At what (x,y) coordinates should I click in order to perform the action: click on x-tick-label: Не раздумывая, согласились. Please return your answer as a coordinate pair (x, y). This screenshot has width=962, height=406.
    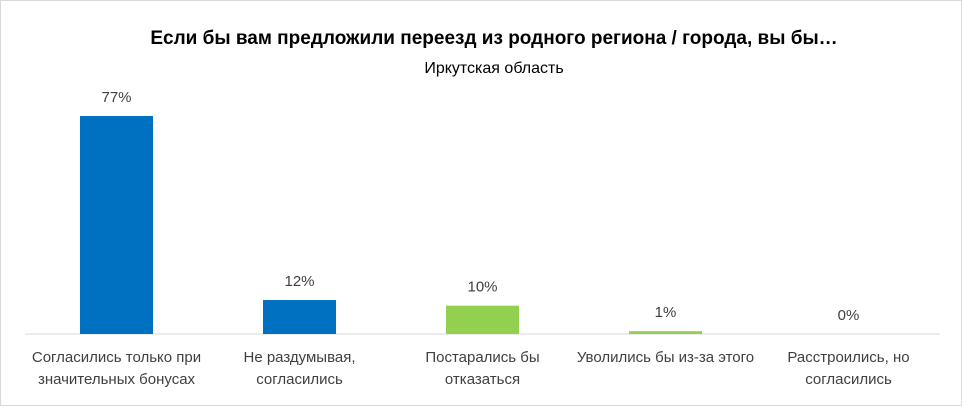
    Looking at the image, I should click on (299, 368).